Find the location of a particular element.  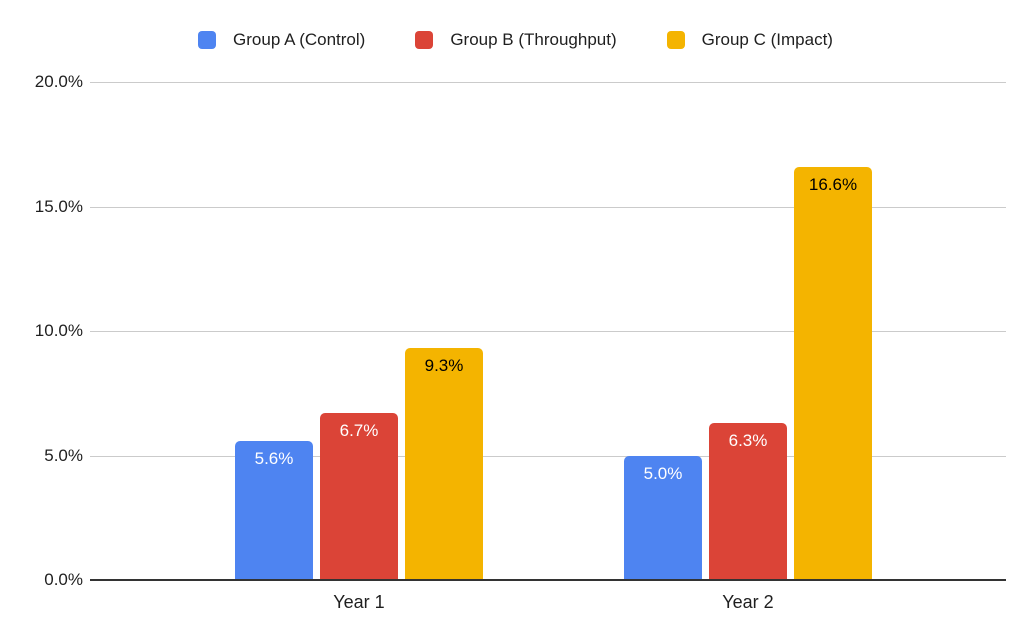

y-axis-label: 15.0% is located at coordinates (58, 206).